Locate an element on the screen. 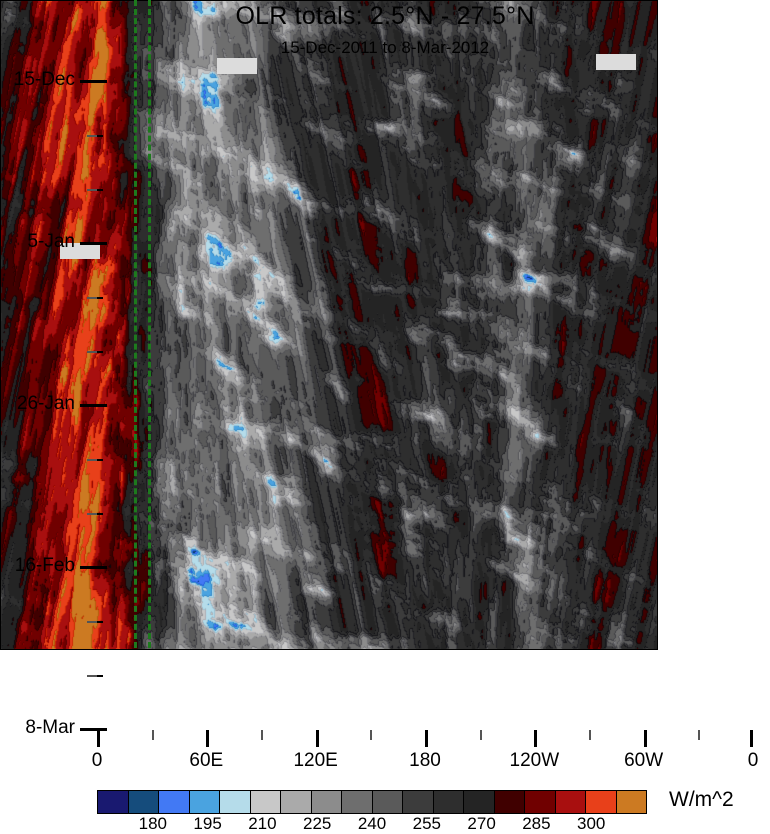 The width and height of the screenshot is (770, 834). page-title: OLR totals: 2.5°N - 27.5°N is located at coordinates (385, 16).